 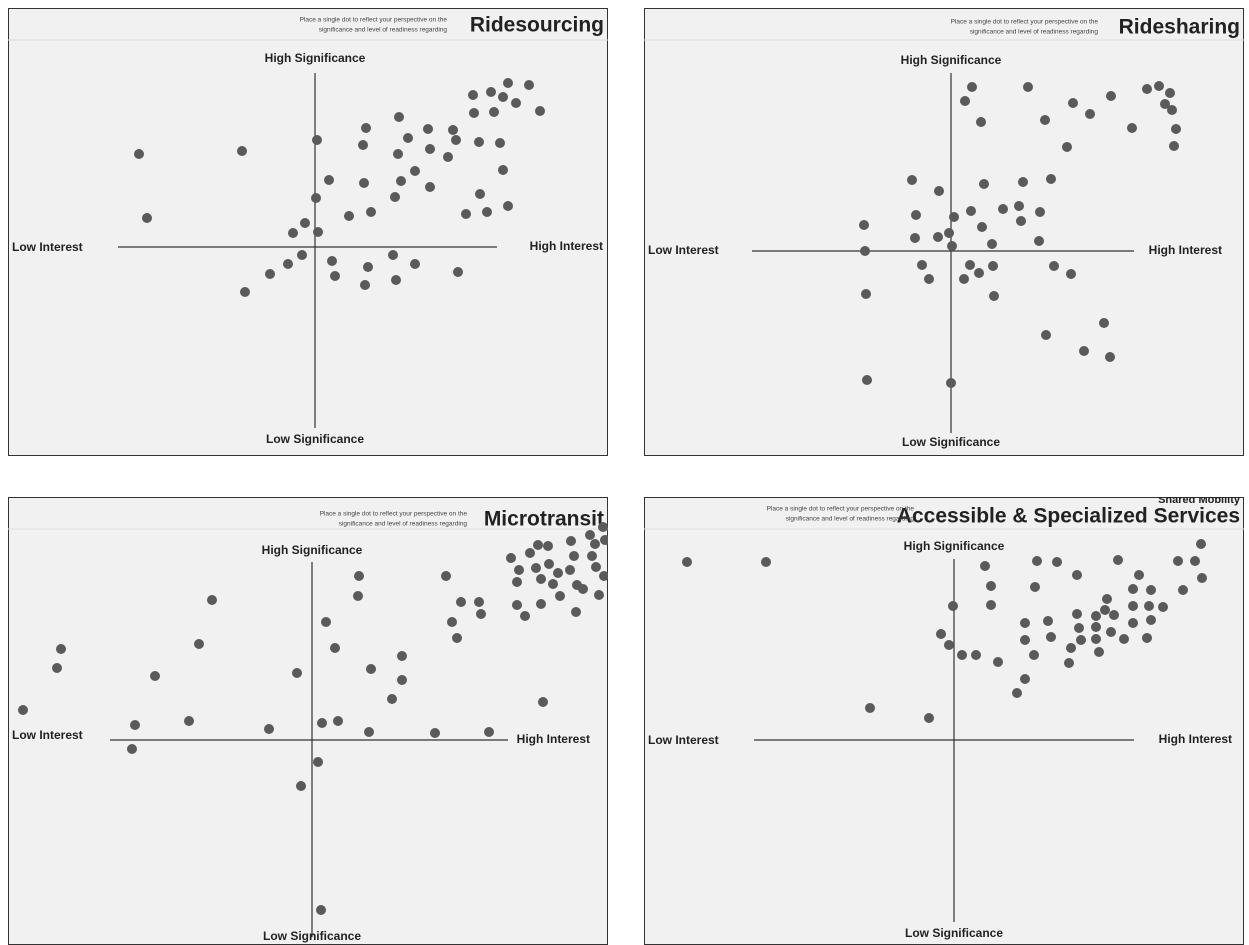 What do you see at coordinates (315, 58) in the screenshot?
I see `axis-label-top: High Significance` at bounding box center [315, 58].